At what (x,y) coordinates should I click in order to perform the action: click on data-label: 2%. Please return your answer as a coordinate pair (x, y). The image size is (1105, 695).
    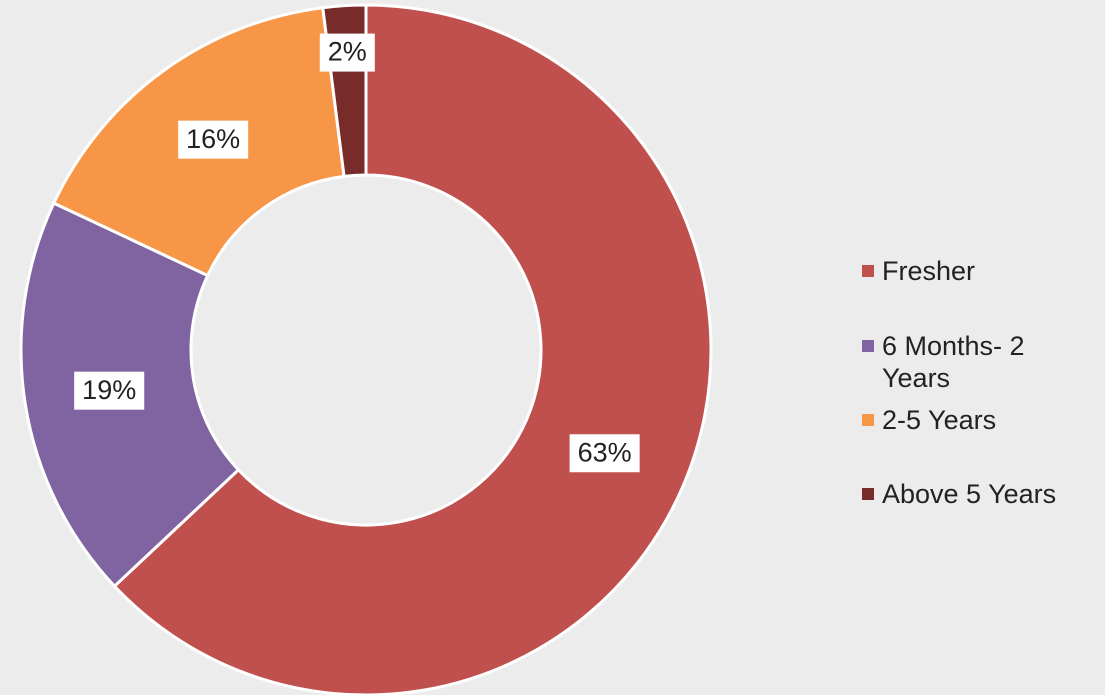
    Looking at the image, I should click on (347, 52).